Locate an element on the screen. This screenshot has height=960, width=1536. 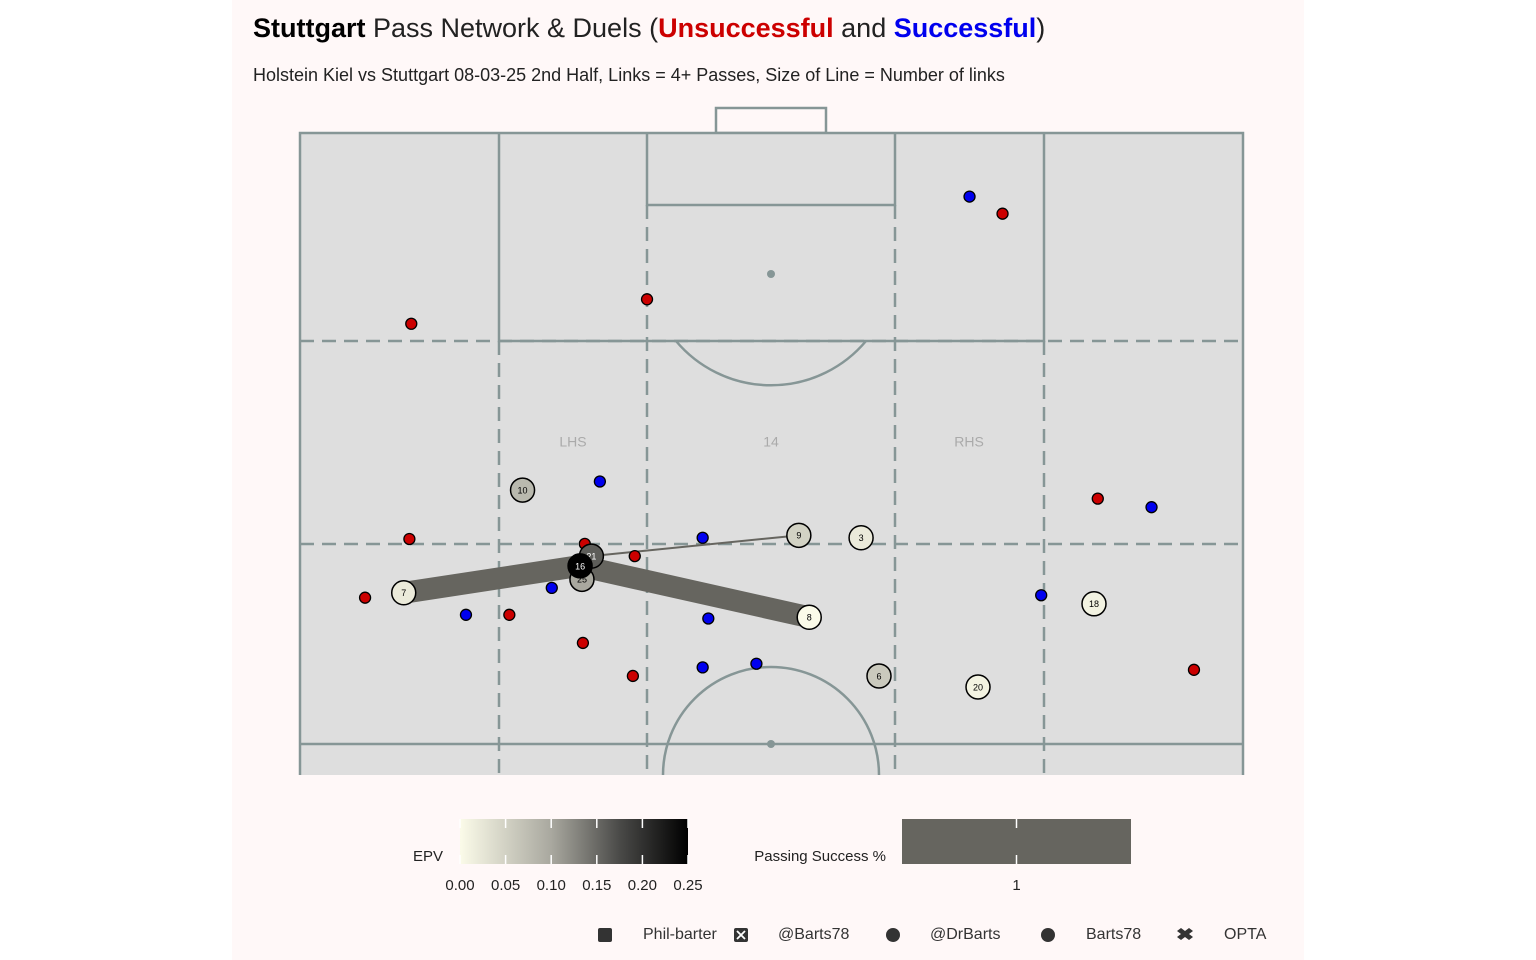
footer is located at coordinates (895, 935).